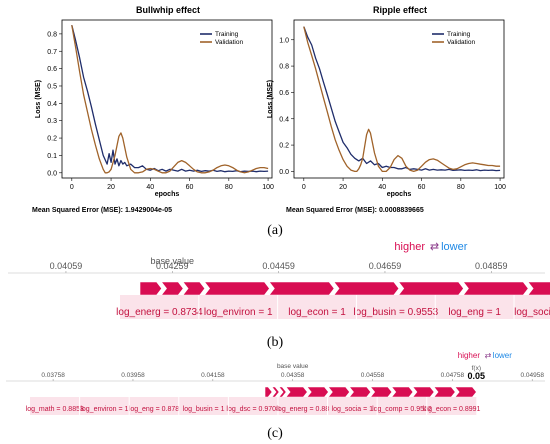 The width and height of the screenshot is (550, 444). What do you see at coordinates (52, 156) in the screenshot?
I see `y-tick-label: 0.1` at bounding box center [52, 156].